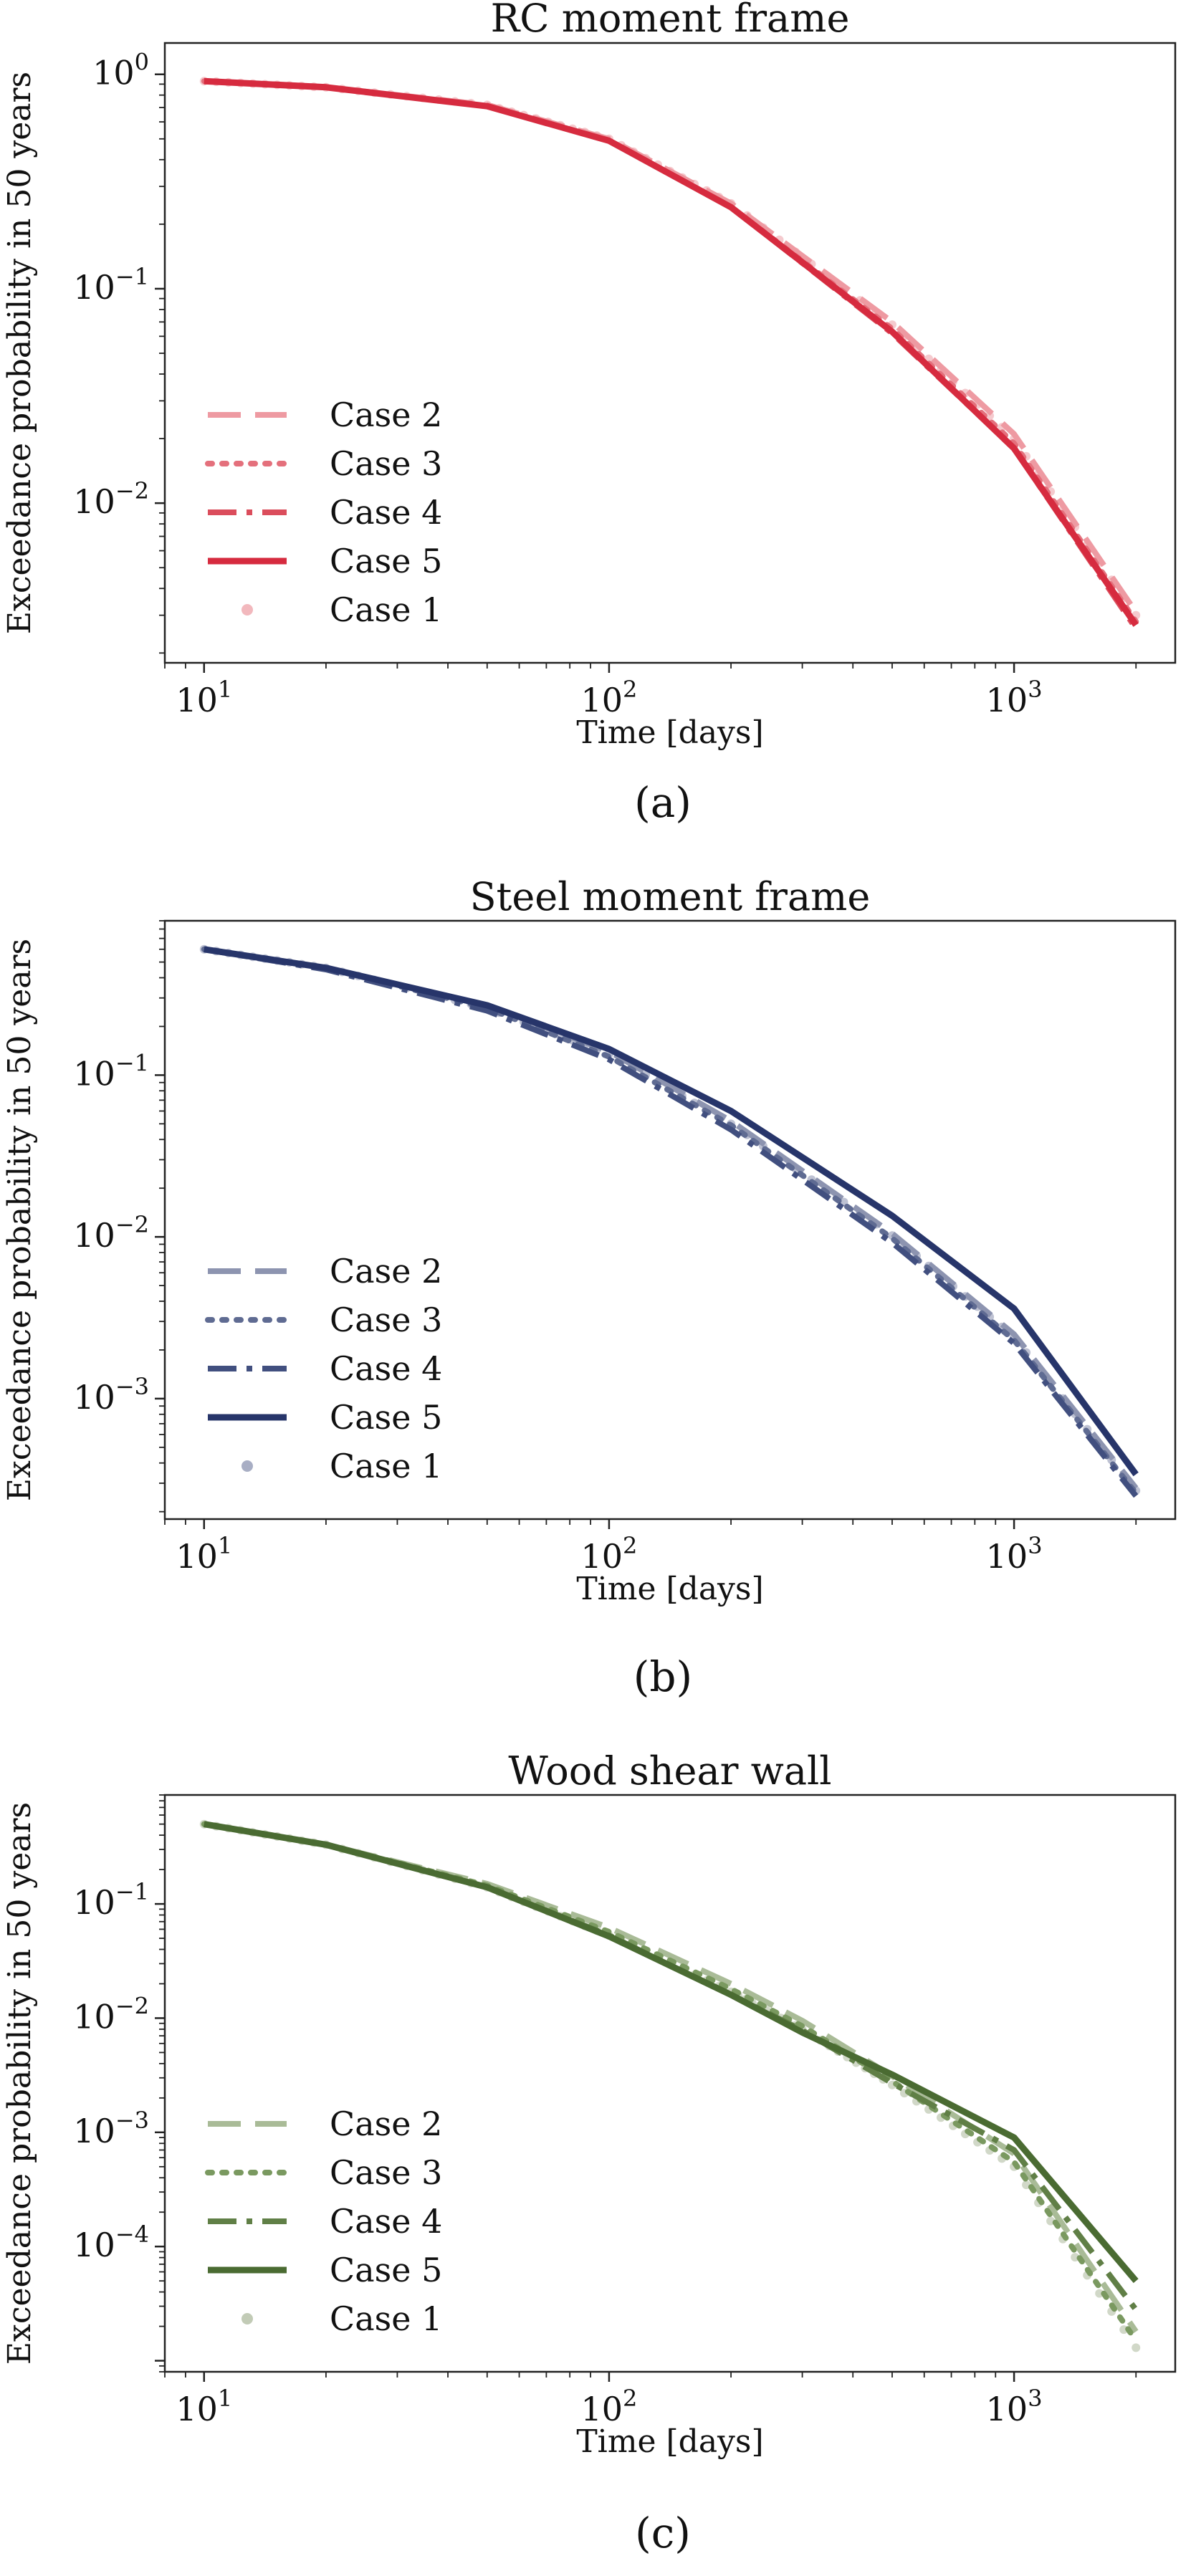 The height and width of the screenshot is (2576, 1191). Describe the element at coordinates (662, 1676) in the screenshot. I see `figure-caption: (b)` at that location.